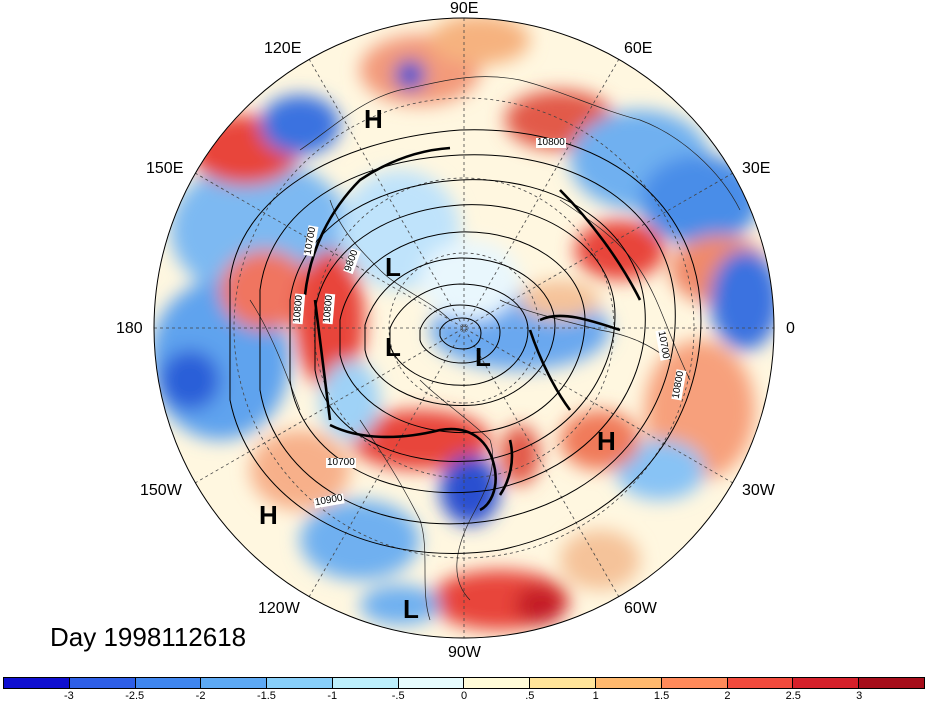 This screenshot has height=702, width=928. What do you see at coordinates (727, 696) in the screenshot?
I see `colorbar-tick-label: 2` at bounding box center [727, 696].